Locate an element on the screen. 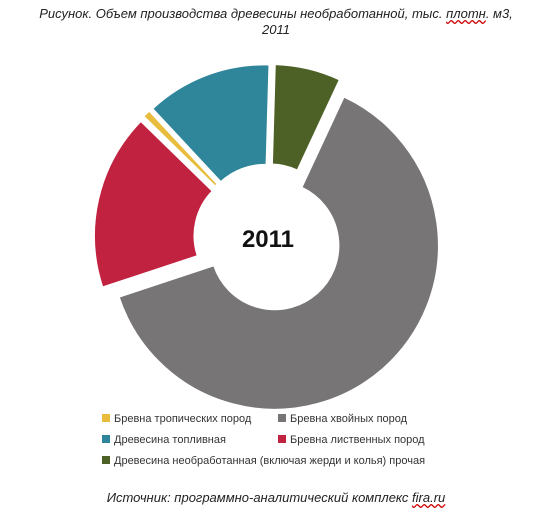  legend-item-1: Бревна тропических пород is located at coordinates (176, 419).